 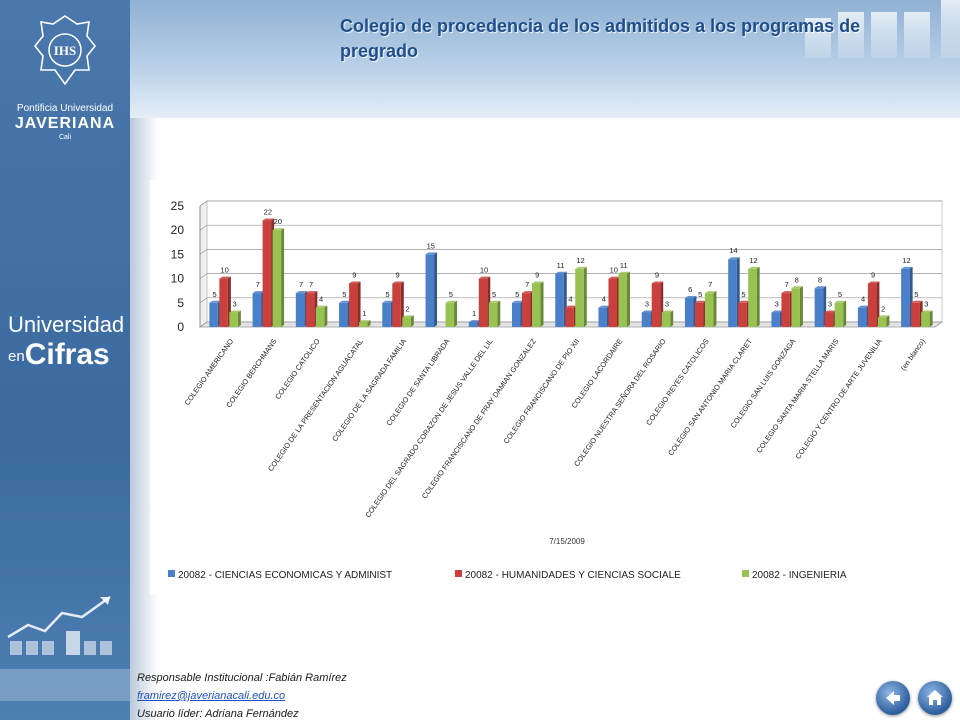 What do you see at coordinates (178, 206) in the screenshot?
I see `y-tick-label: 25` at bounding box center [178, 206].